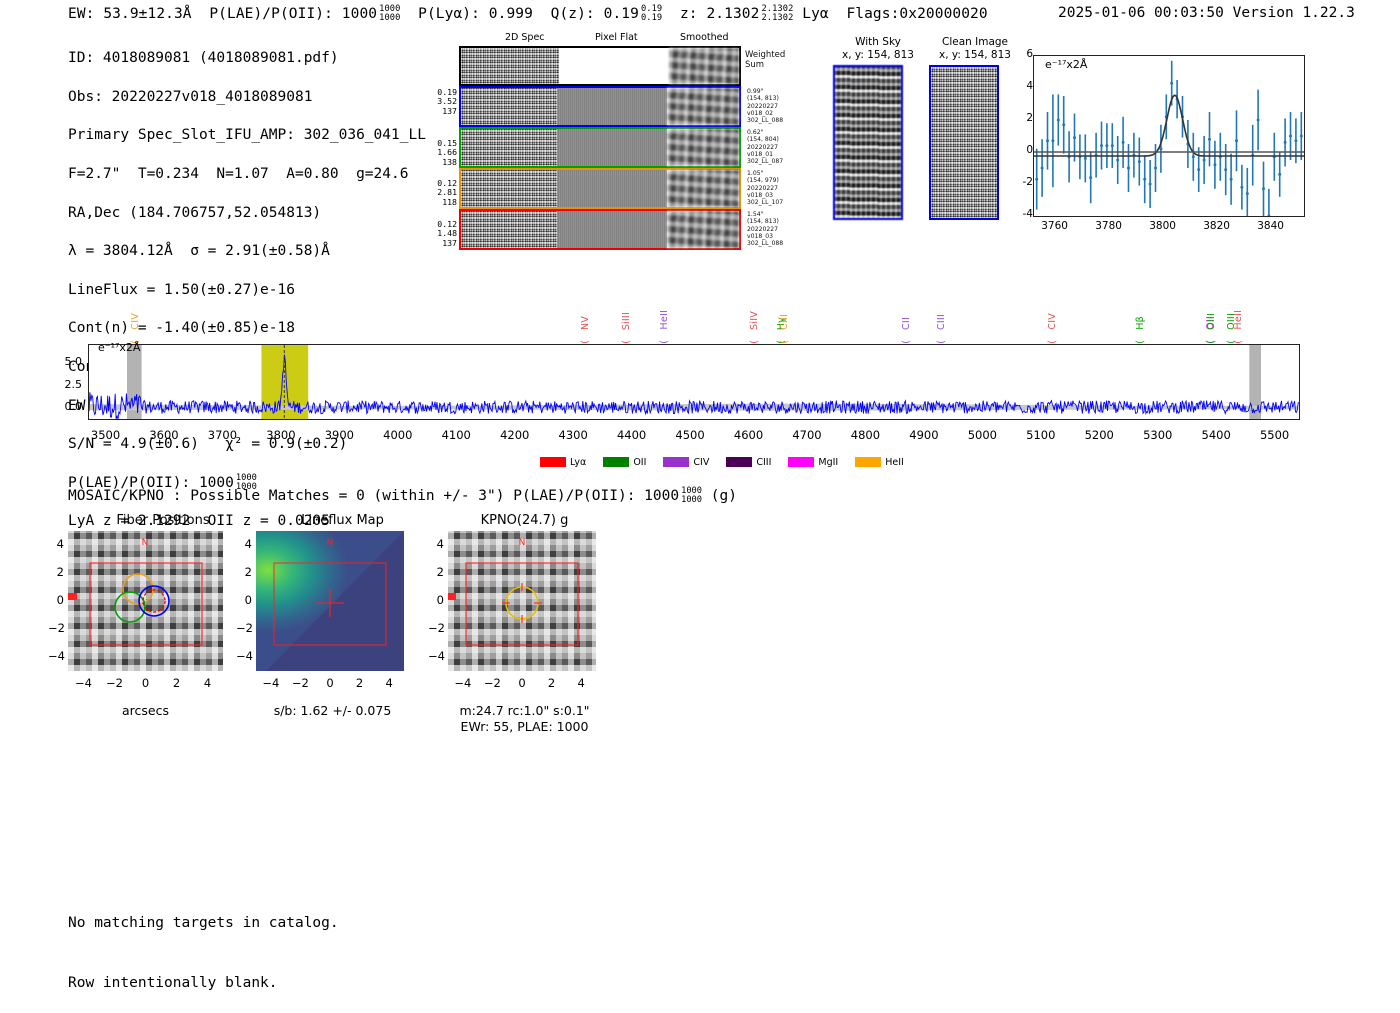 The height and width of the screenshot is (1013, 1400). What do you see at coordinates (119, 347) in the screenshot?
I see `main-plot-yunit: e⁻¹⁷x2Å` at bounding box center [119, 347].